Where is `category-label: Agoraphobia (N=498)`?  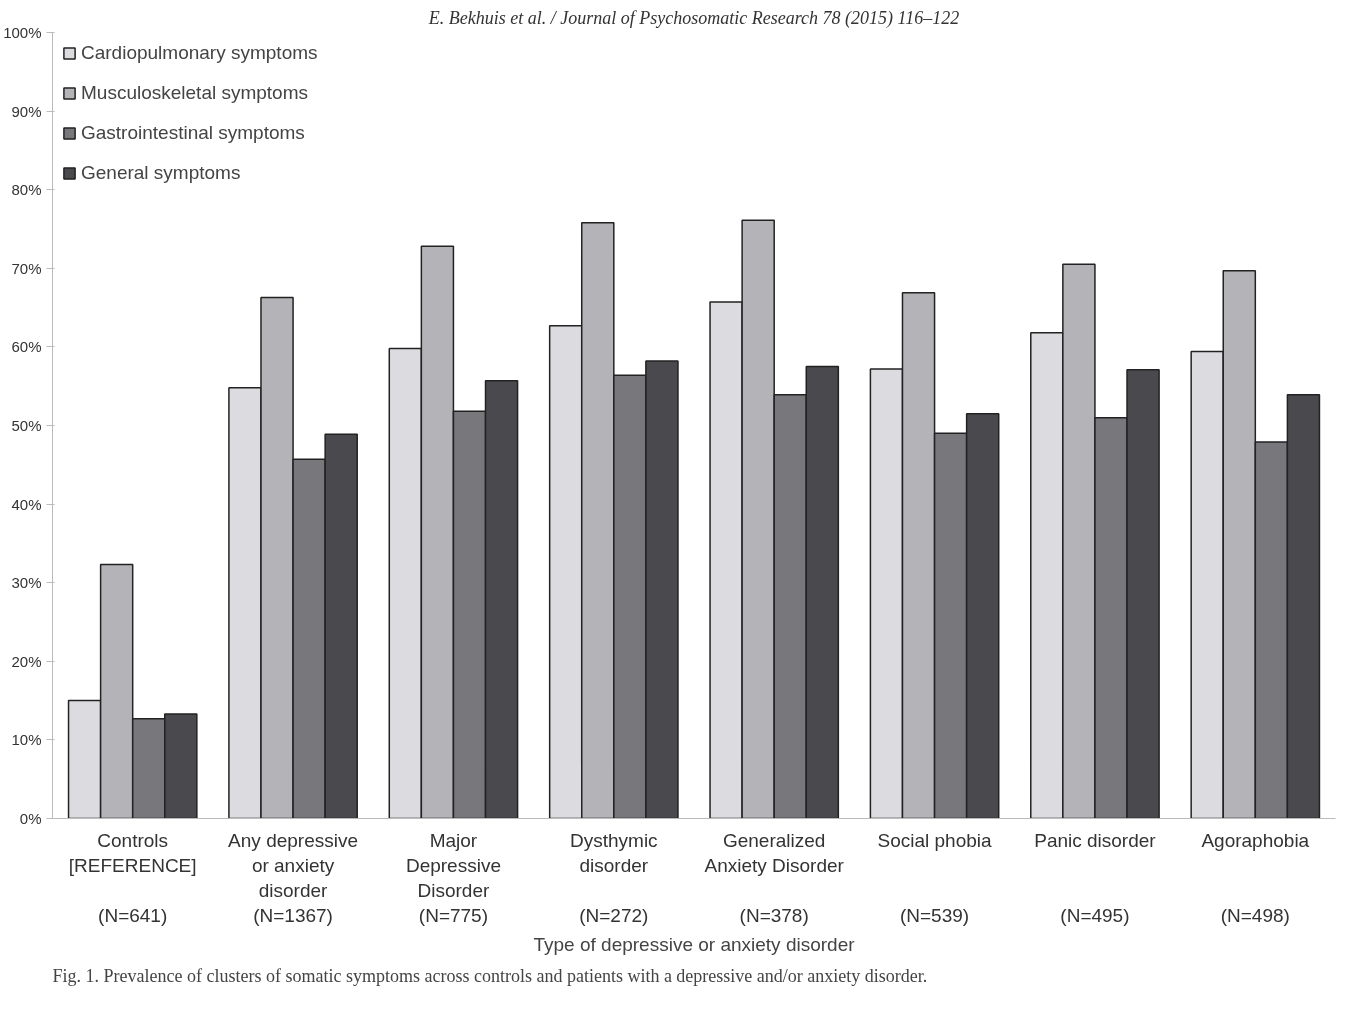
category-label: Agoraphobia (N=498) is located at coordinates (1255, 878).